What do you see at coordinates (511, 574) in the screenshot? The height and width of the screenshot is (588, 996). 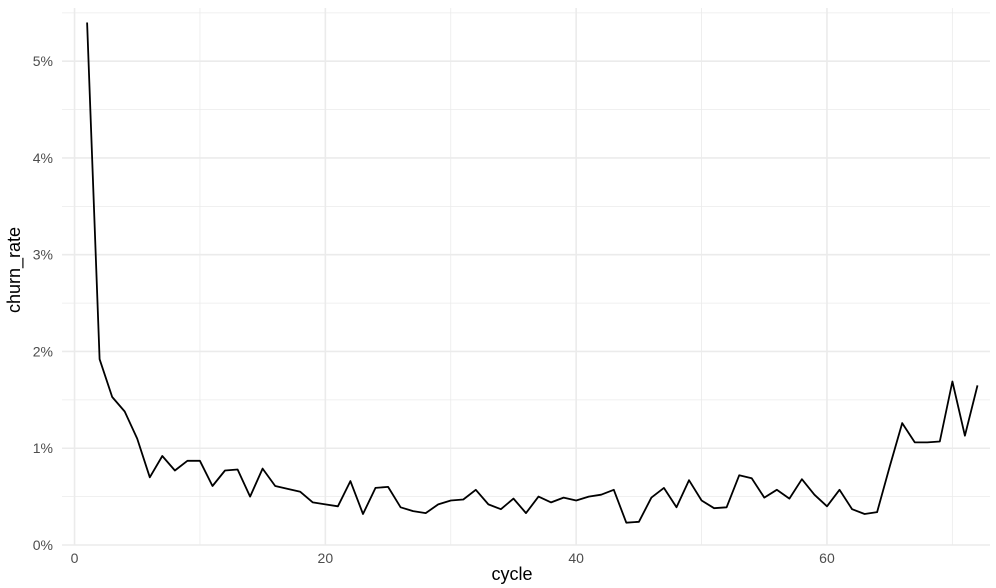 I see `x-axis-title: cycle` at bounding box center [511, 574].